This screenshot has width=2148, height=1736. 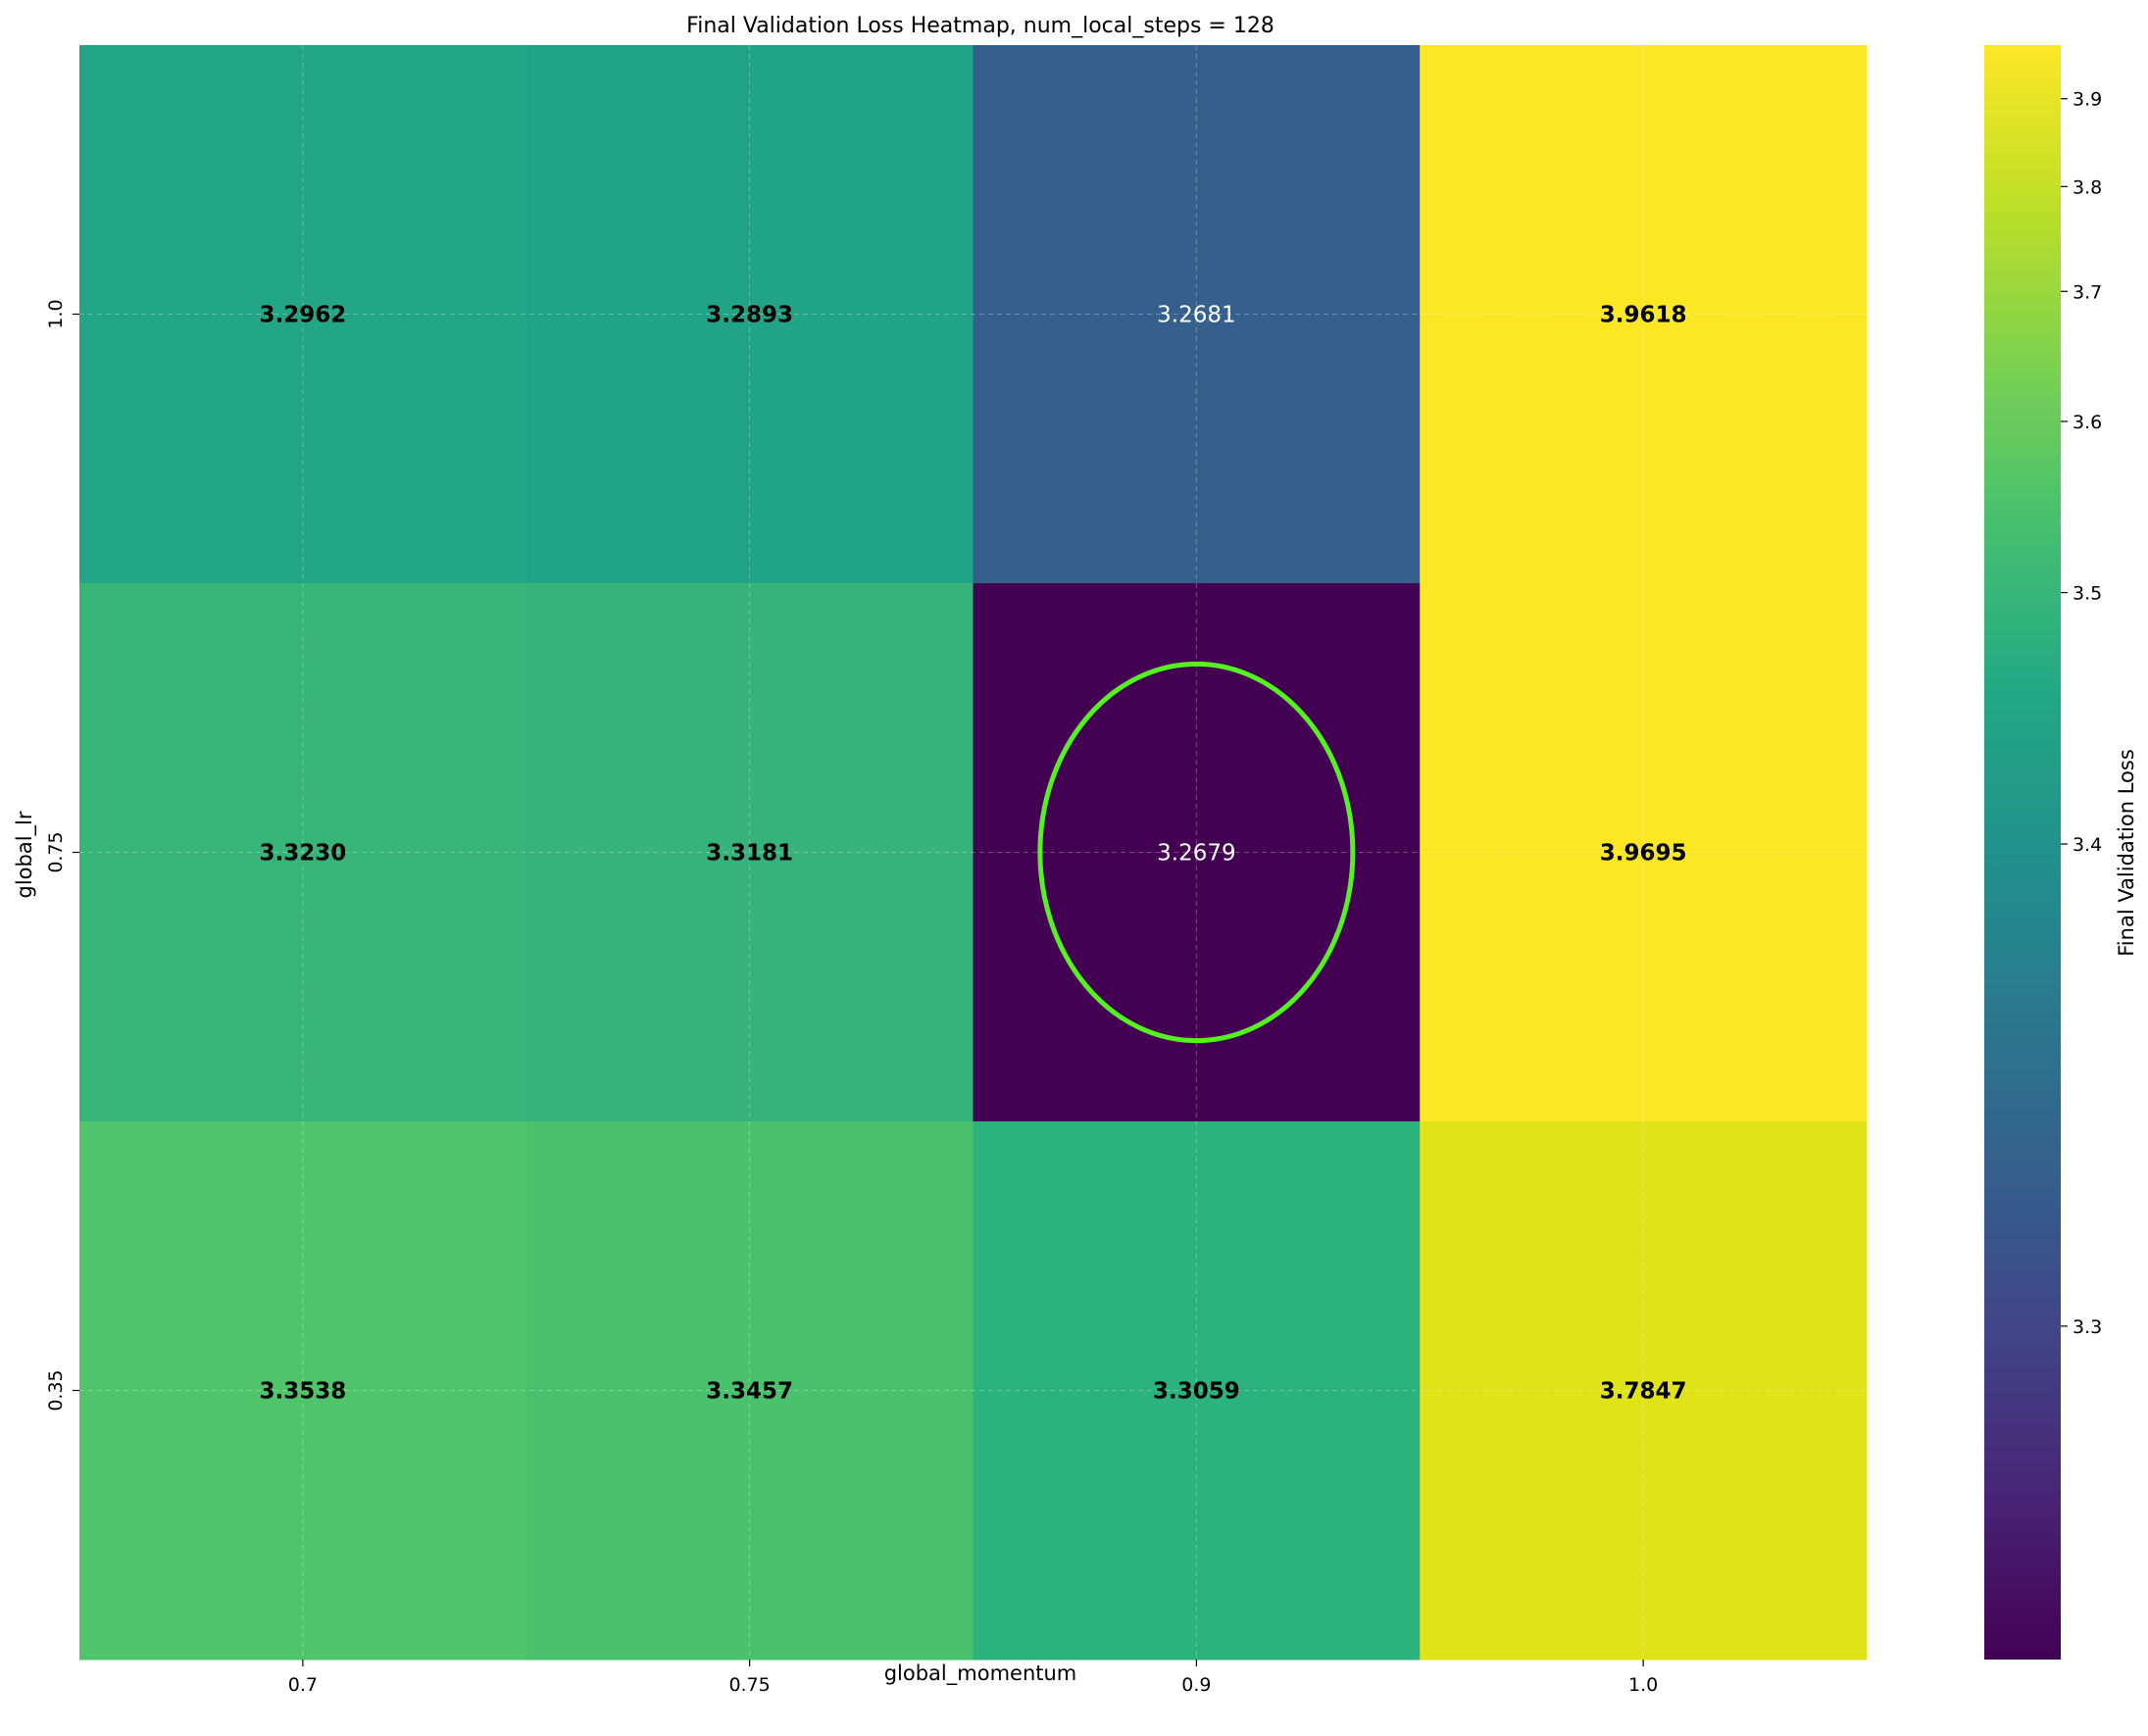 I want to click on cell-value-label: 3.3538, so click(x=302, y=1392).